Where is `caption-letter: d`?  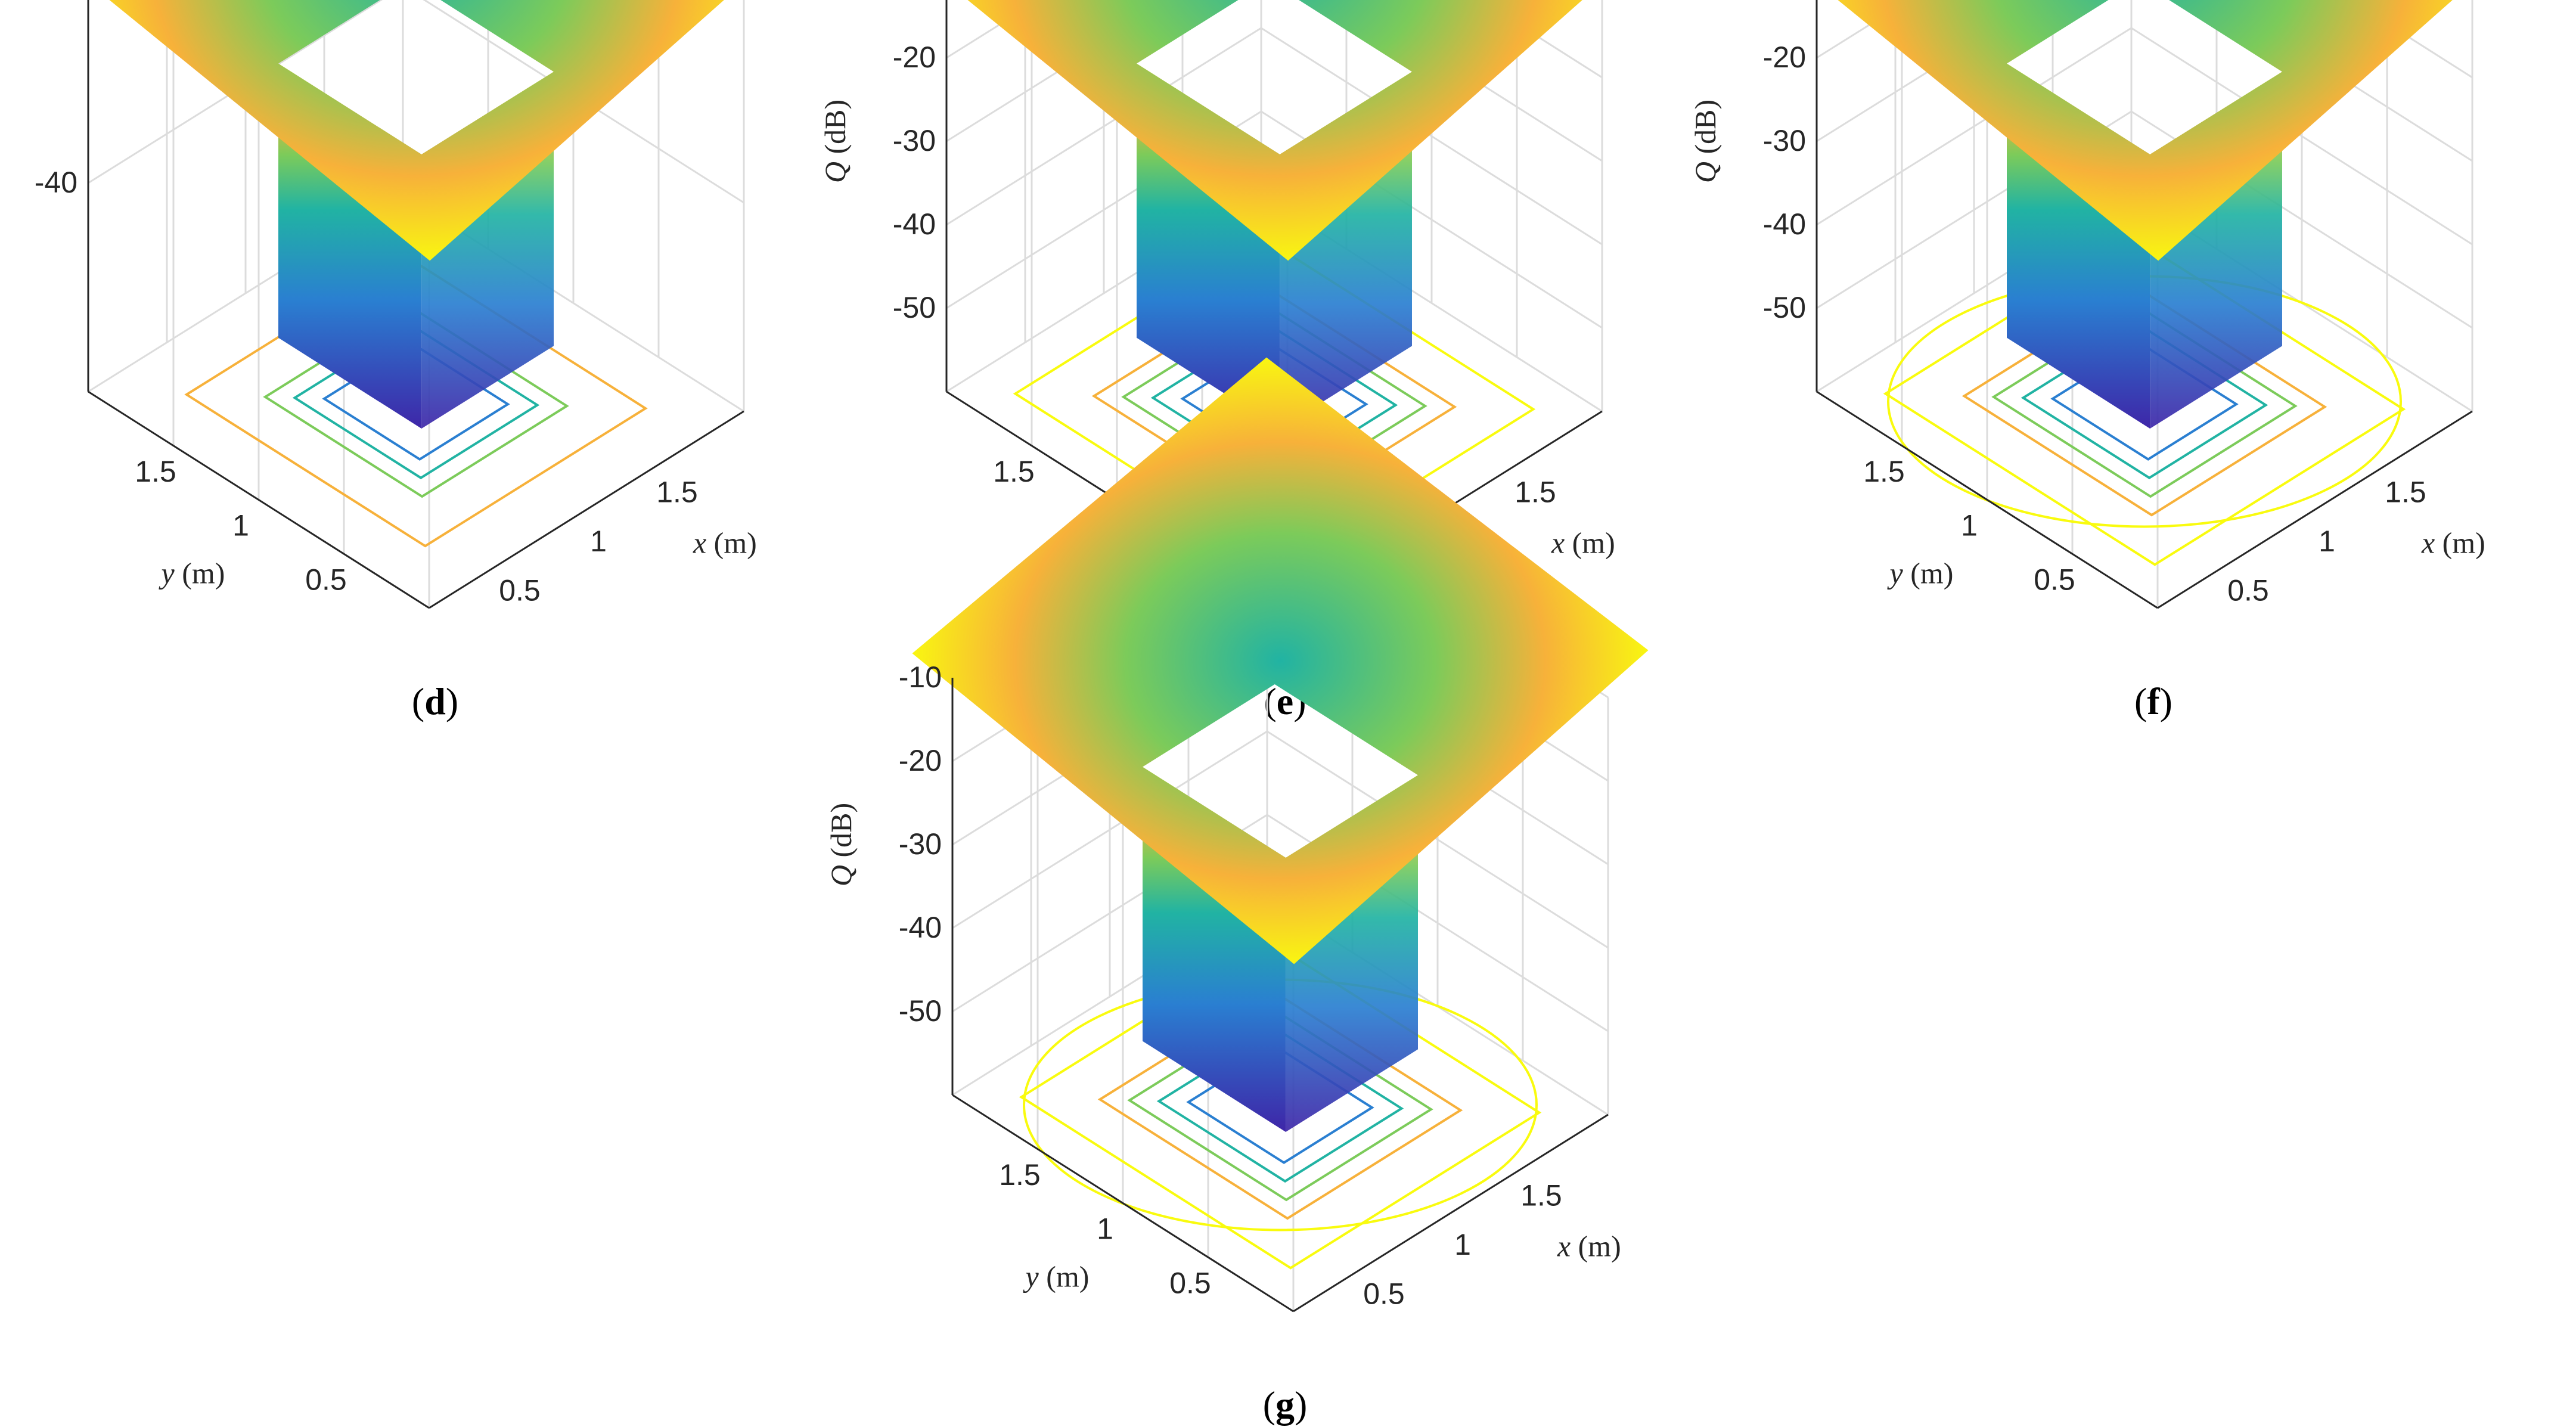 caption-letter: d is located at coordinates (435, 701).